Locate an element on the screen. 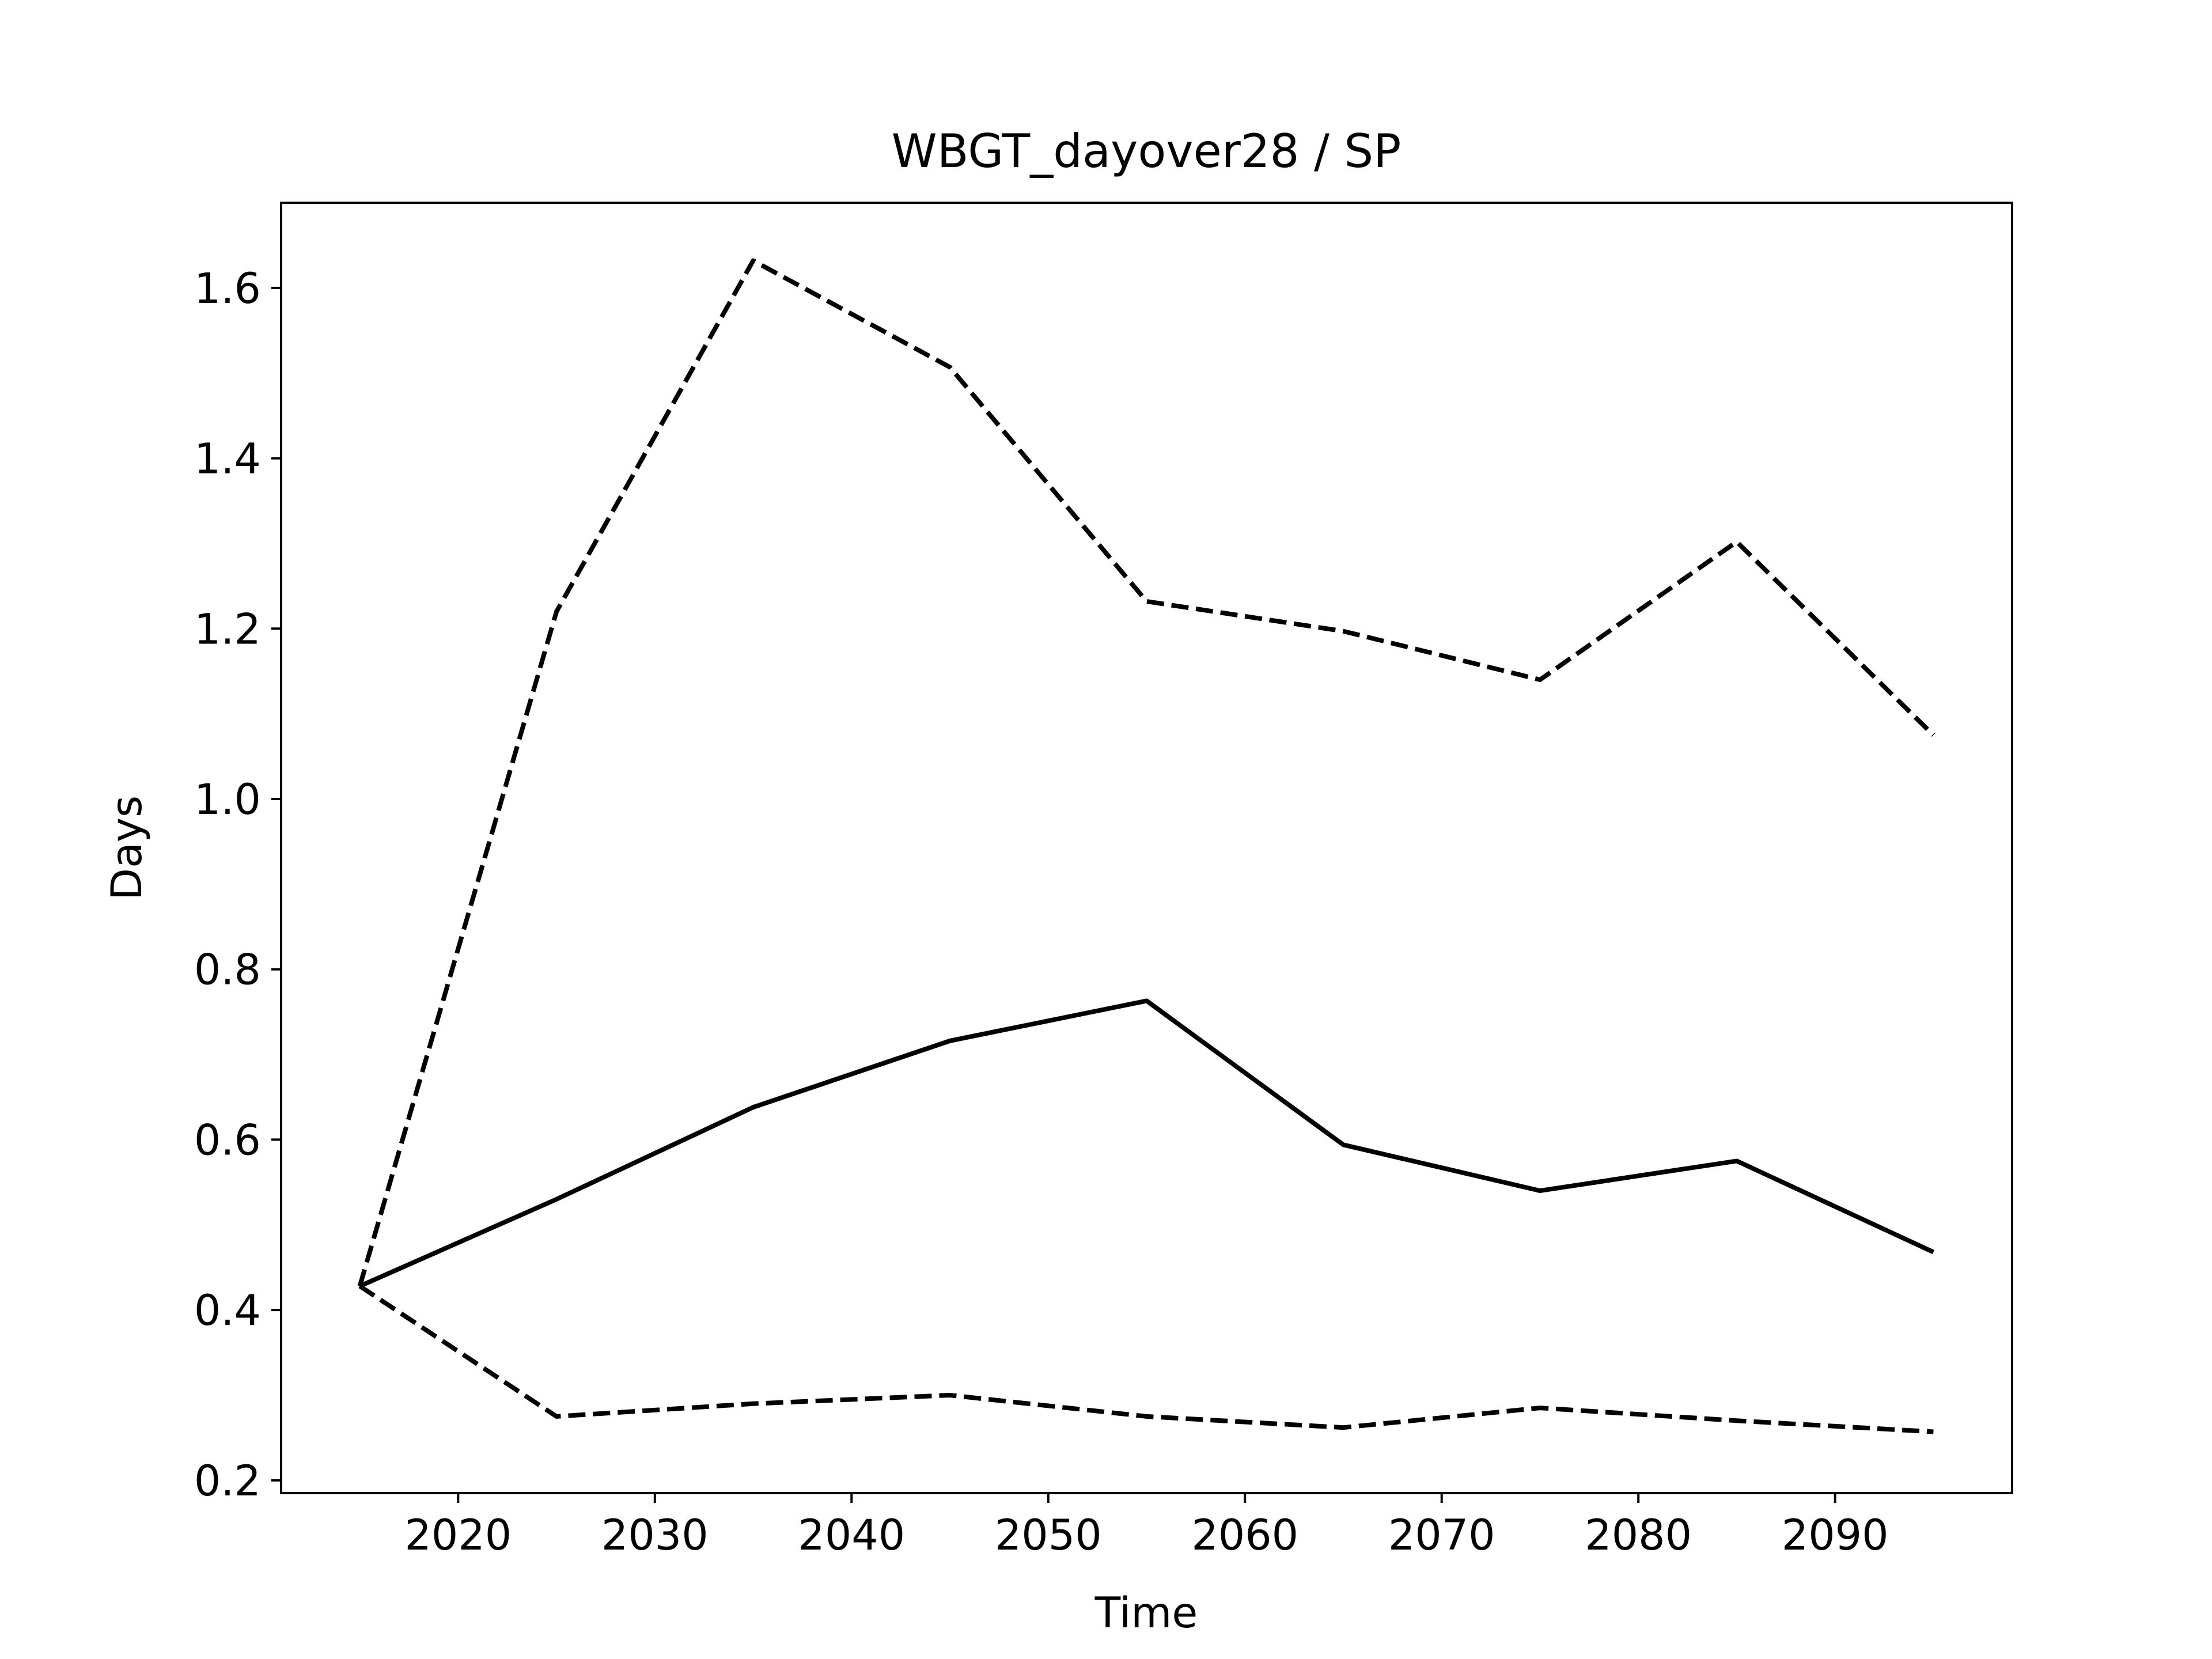 Image resolution: width=2212 pixels, height=1659 pixels. x-tick-label-4: 2060 is located at coordinates (1244, 1535).